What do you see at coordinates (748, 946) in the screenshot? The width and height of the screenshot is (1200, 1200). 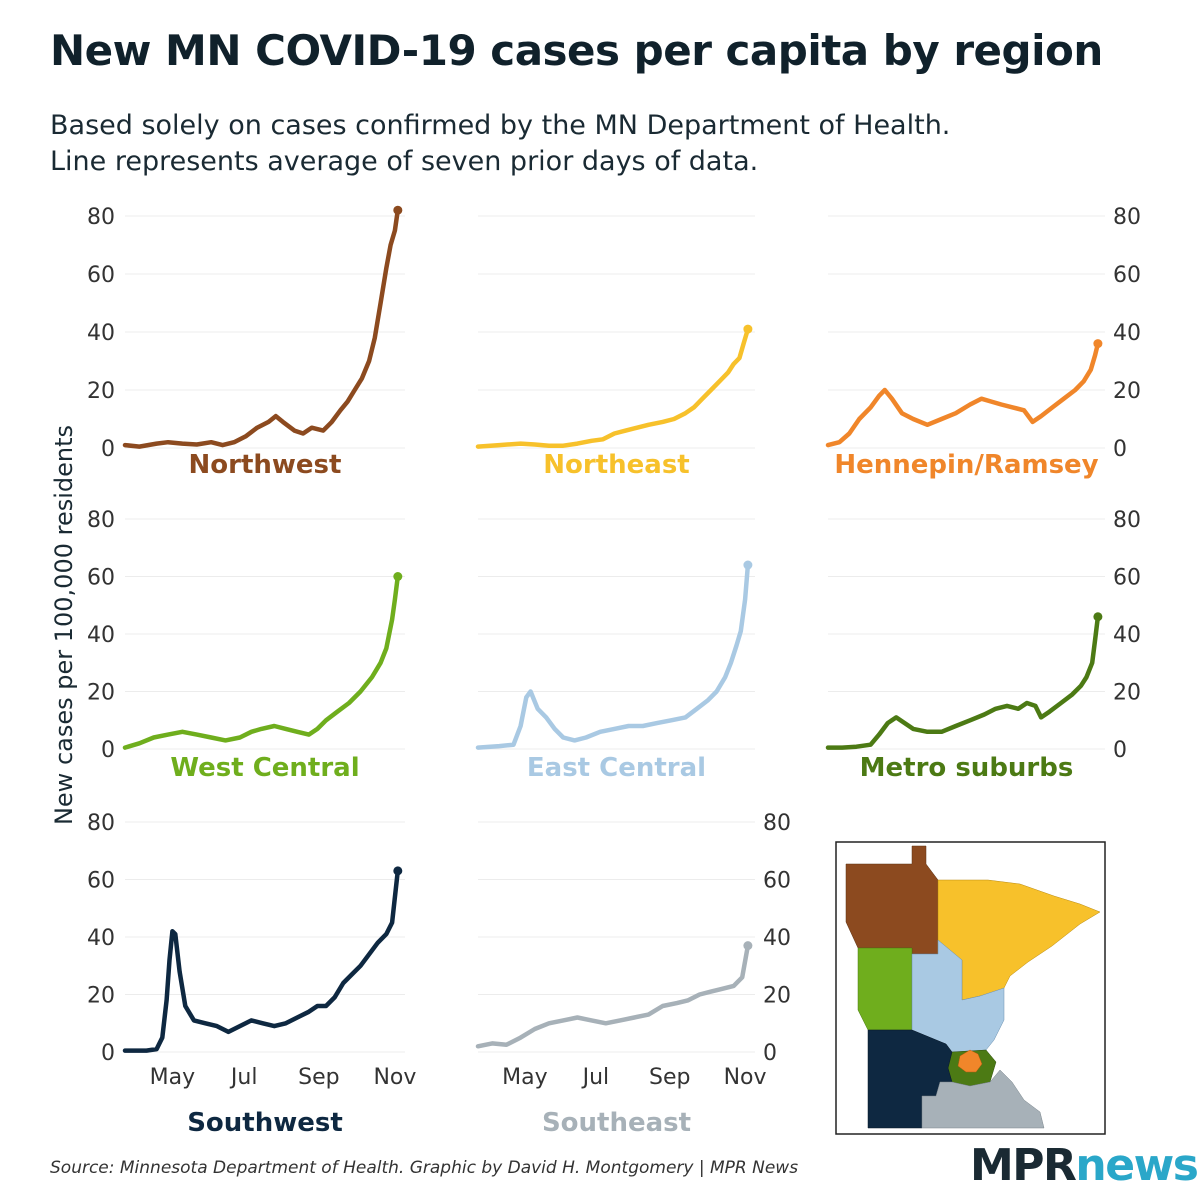 I see `series-end-point-southeast` at bounding box center [748, 946].